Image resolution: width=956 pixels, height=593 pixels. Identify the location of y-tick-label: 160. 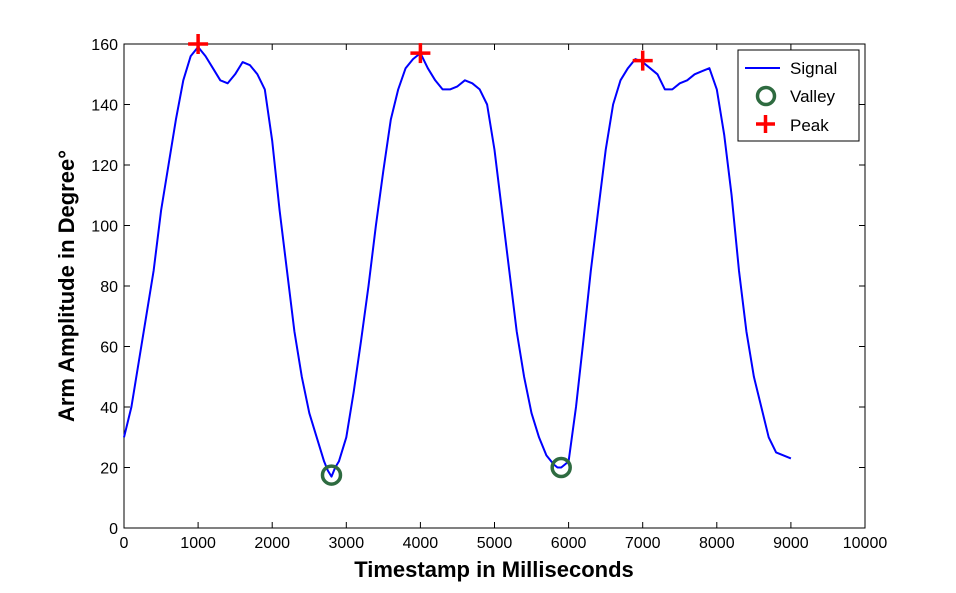
(104, 45).